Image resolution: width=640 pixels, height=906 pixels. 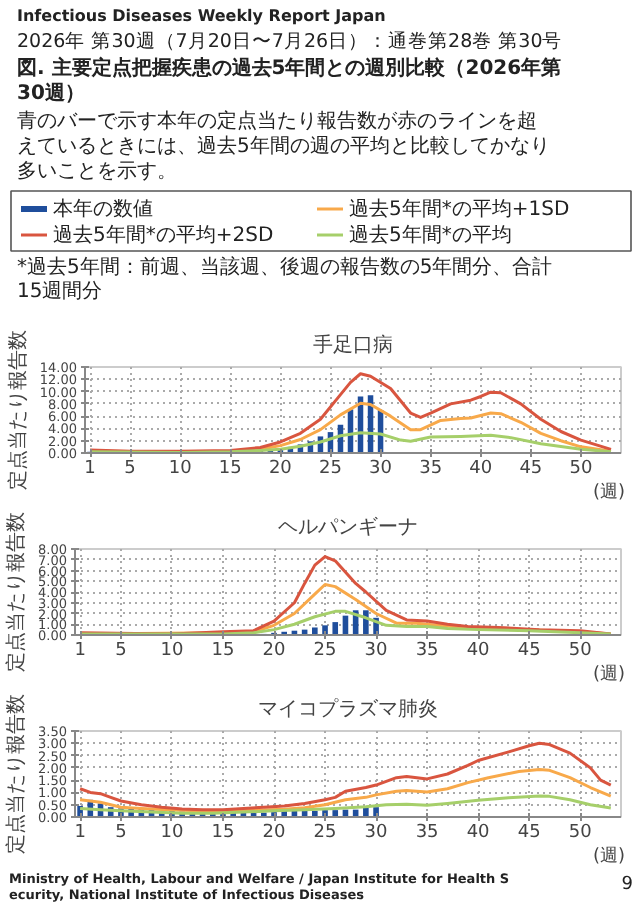 I want to click on legend-label: 過去5年間*の平均+2SD, so click(x=163, y=235).